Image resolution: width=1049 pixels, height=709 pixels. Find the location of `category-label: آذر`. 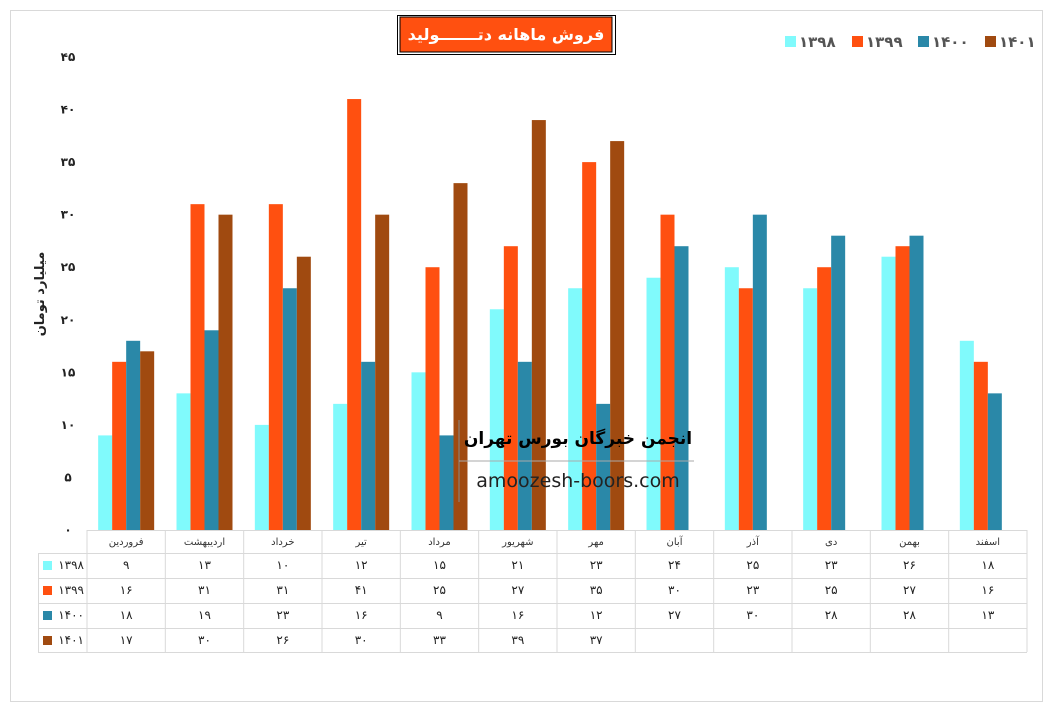

category-label: آذر is located at coordinates (753, 541).